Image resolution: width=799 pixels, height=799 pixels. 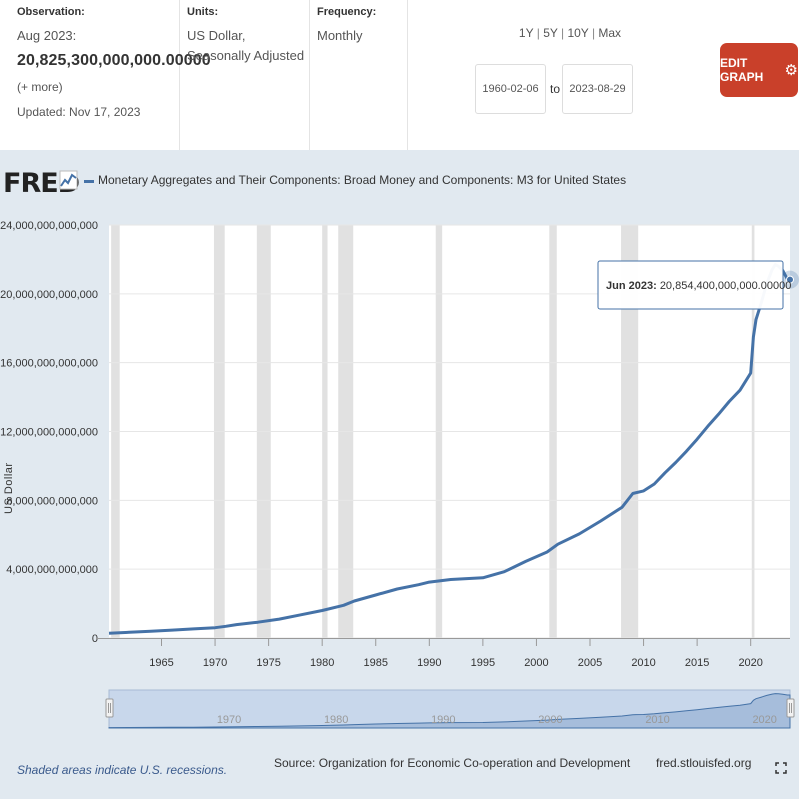 I want to click on edit-graph-label: EDIT GRAPH, so click(x=742, y=70).